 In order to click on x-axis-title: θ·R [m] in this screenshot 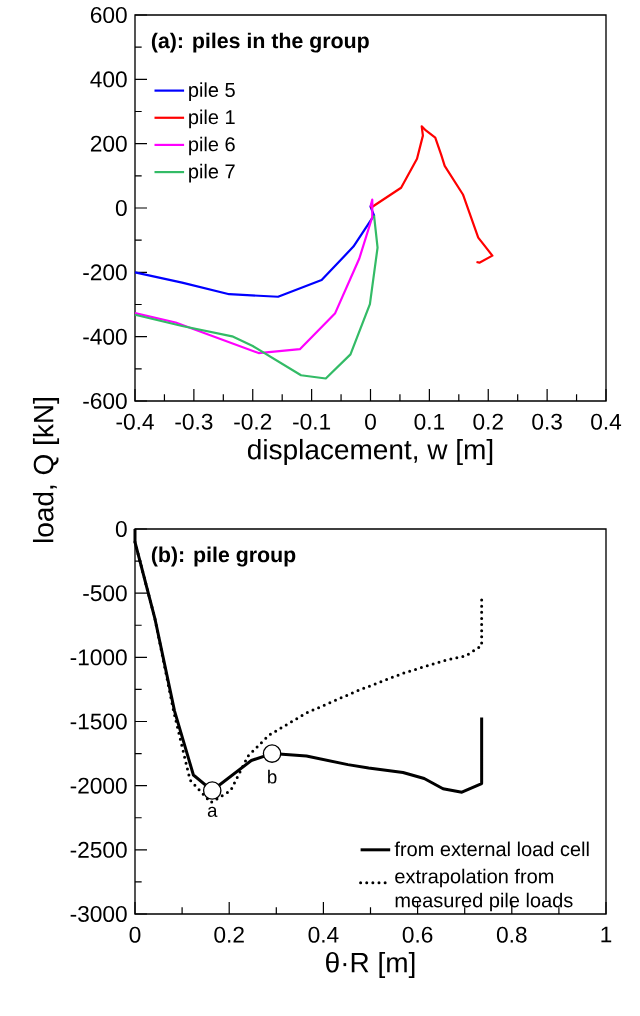, I will do `click(370, 965)`.